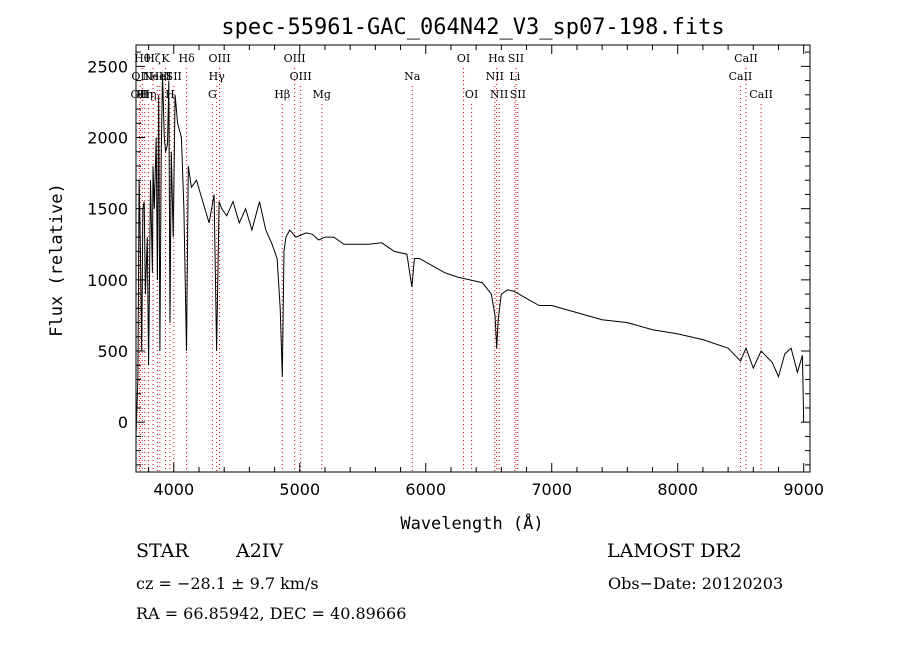 The image size is (900, 650). I want to click on line-marker-label: Na, so click(412, 76).